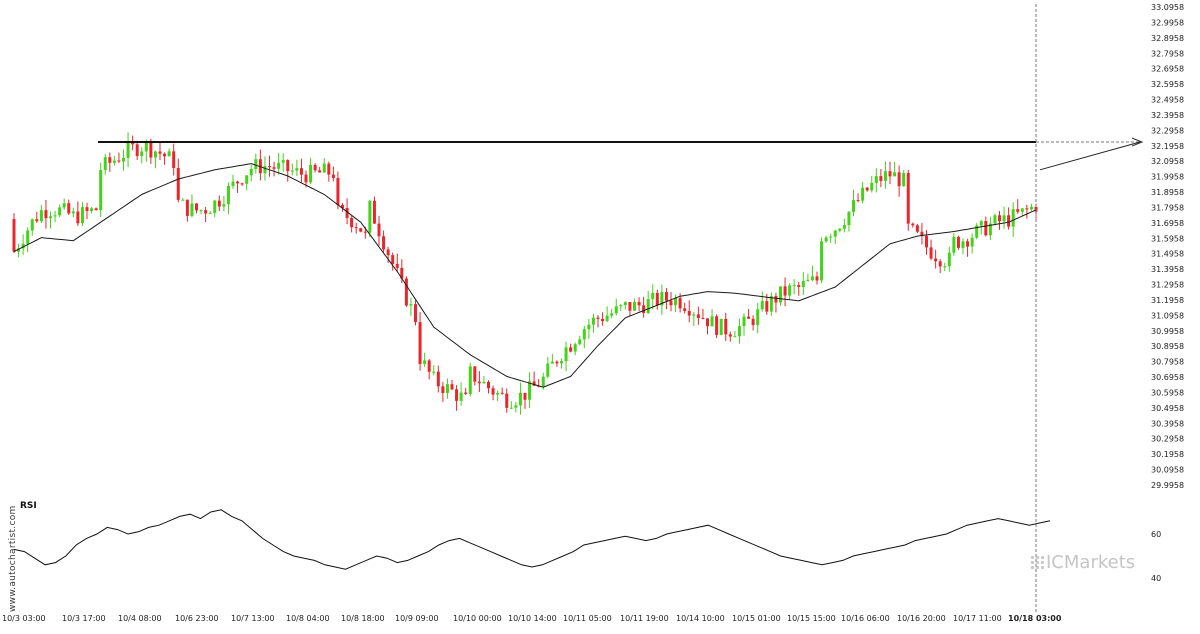 This screenshot has height=634, width=1200. I want to click on price-tick-label: 30.5958, so click(1167, 392).